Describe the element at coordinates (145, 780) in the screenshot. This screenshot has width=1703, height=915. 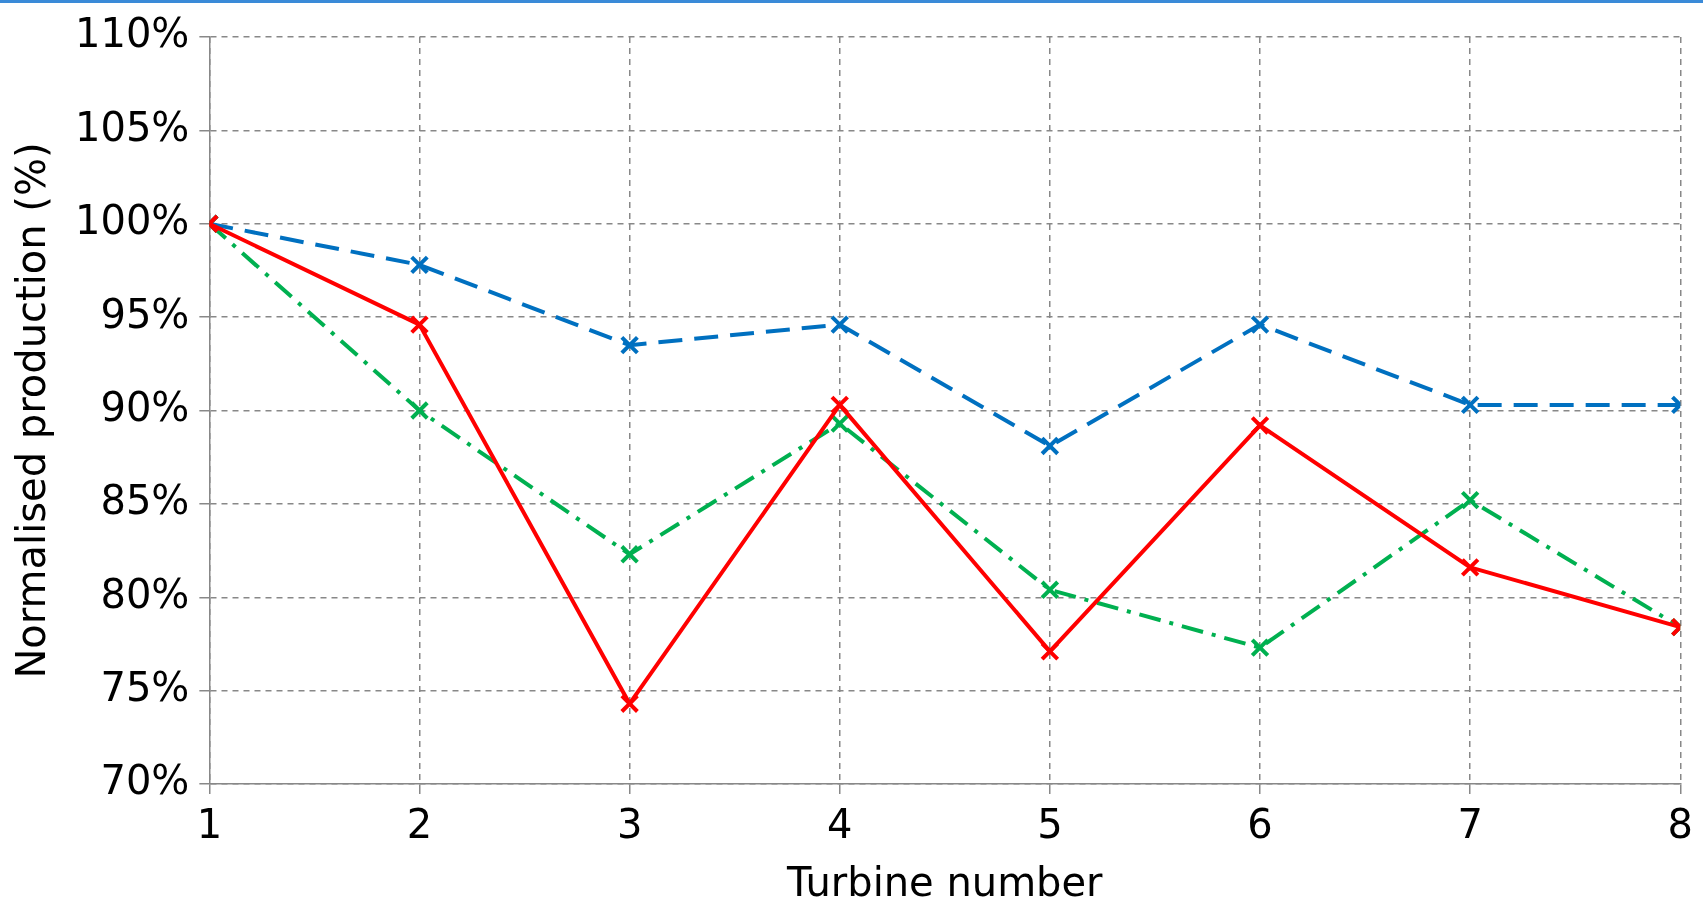
I see `y-tick-label: 70%` at that location.